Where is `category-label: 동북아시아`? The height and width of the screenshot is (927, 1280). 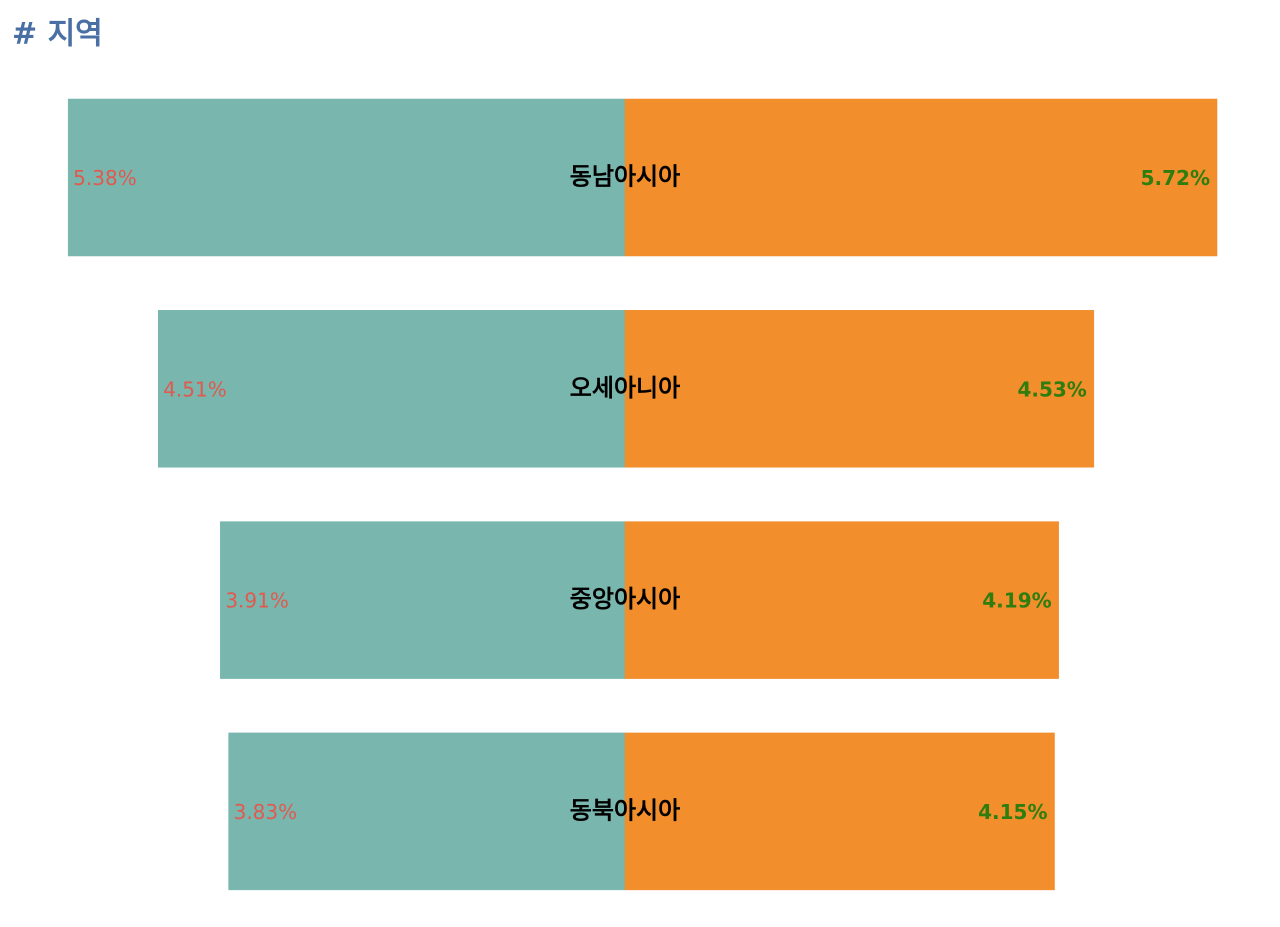 category-label: 동북아시아 is located at coordinates (625, 810).